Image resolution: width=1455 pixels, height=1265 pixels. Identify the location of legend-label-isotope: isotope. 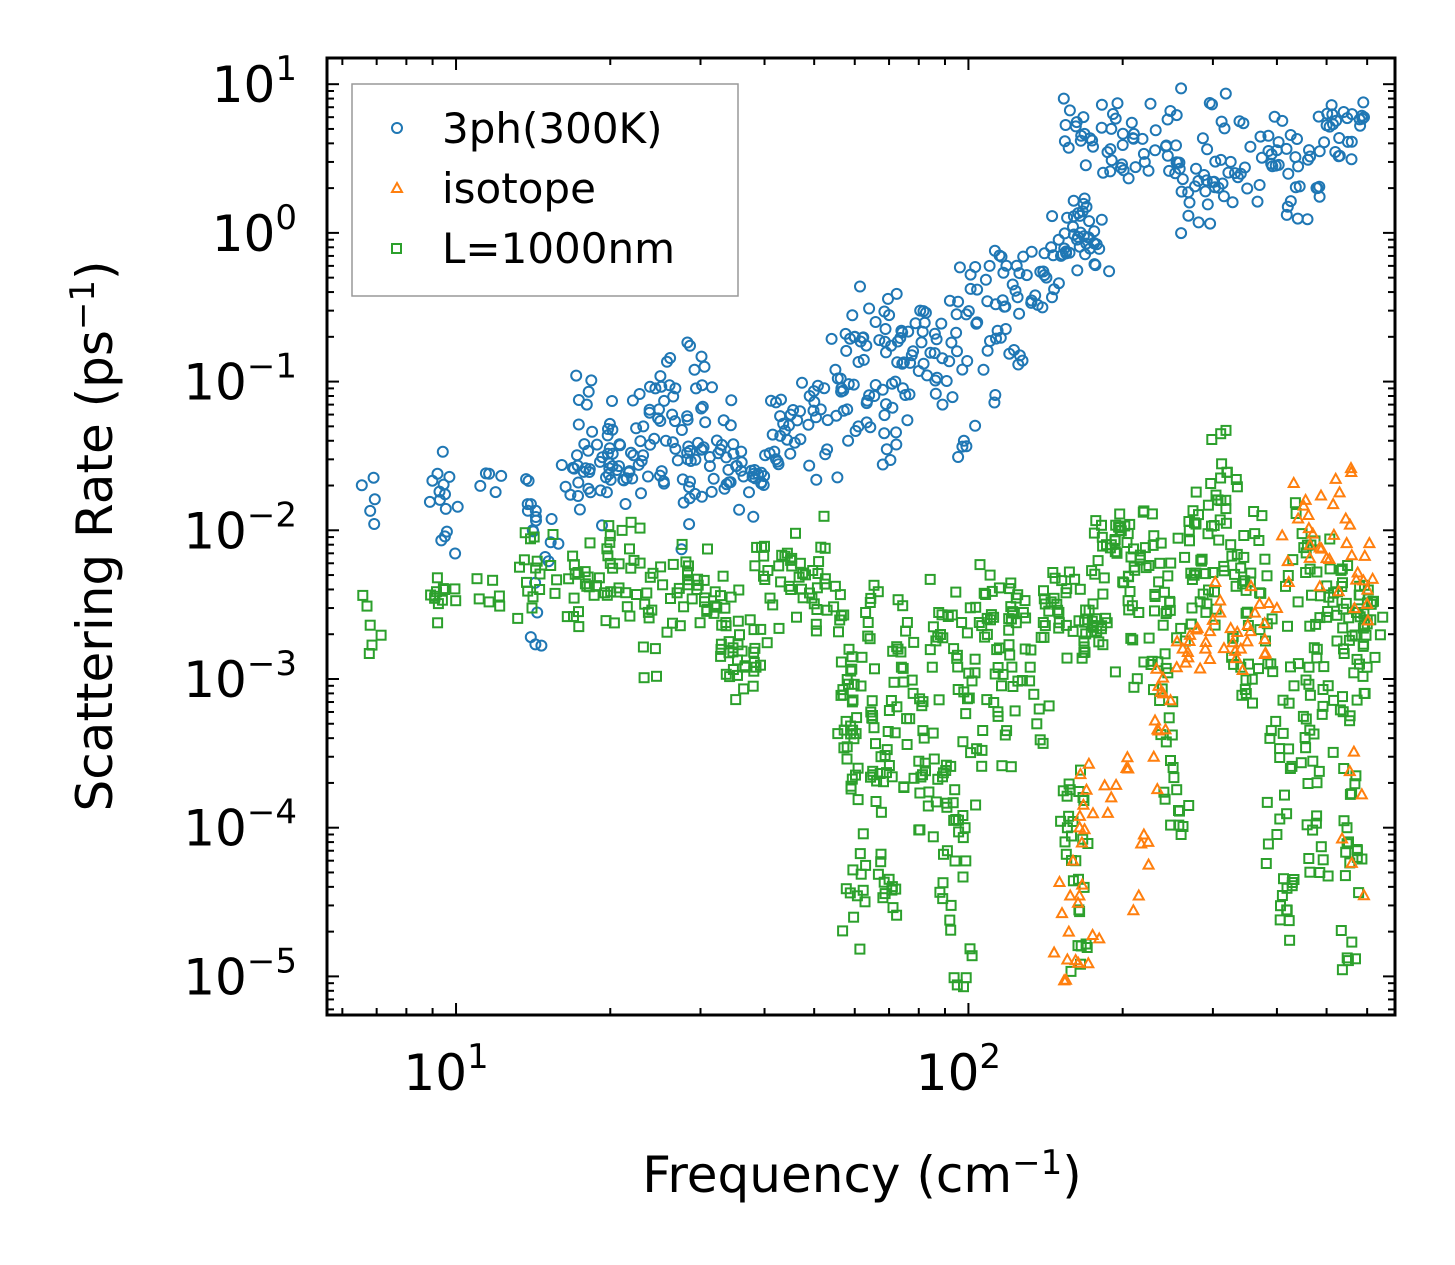
(519, 188).